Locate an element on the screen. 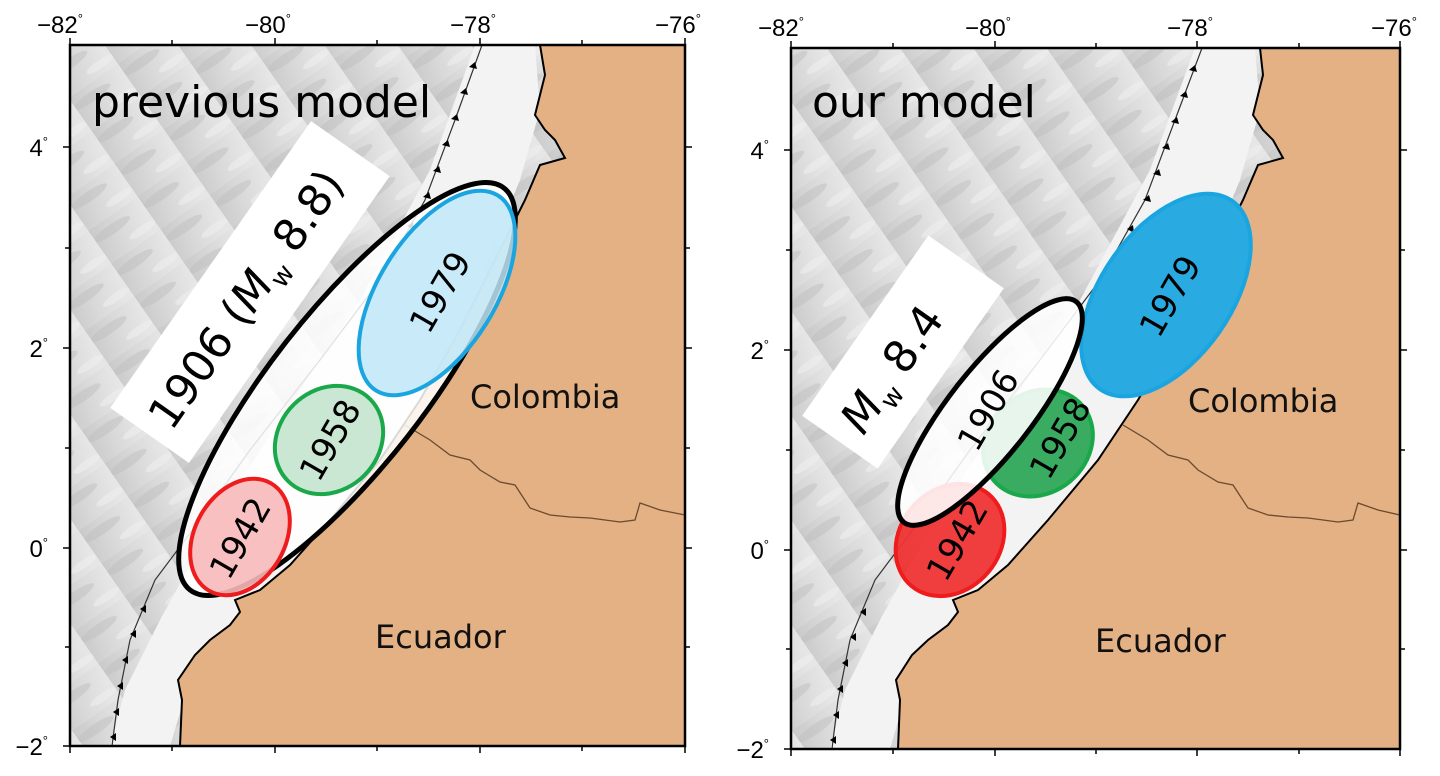 The image size is (1440, 776). magnitude-label-box: Mw 8.4 is located at coordinates (903, 352).